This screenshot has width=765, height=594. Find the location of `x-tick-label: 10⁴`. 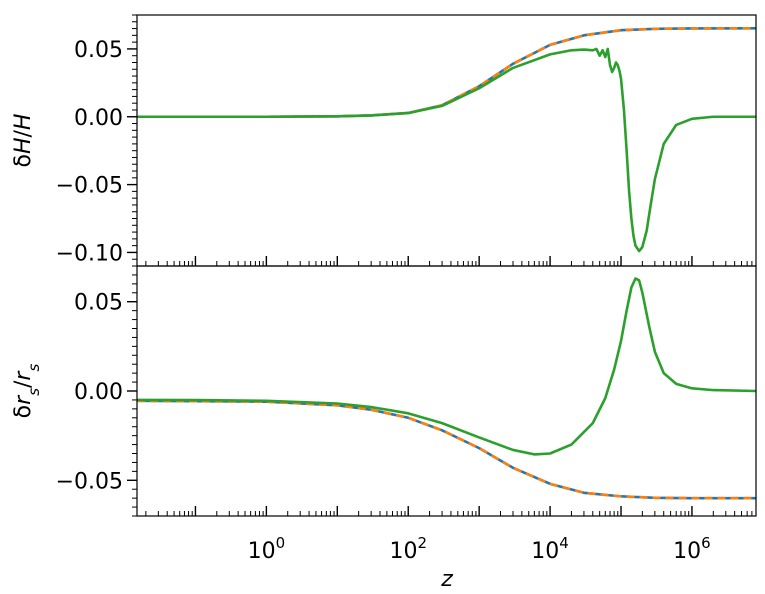

x-tick-label: 10⁴ is located at coordinates (550, 549).